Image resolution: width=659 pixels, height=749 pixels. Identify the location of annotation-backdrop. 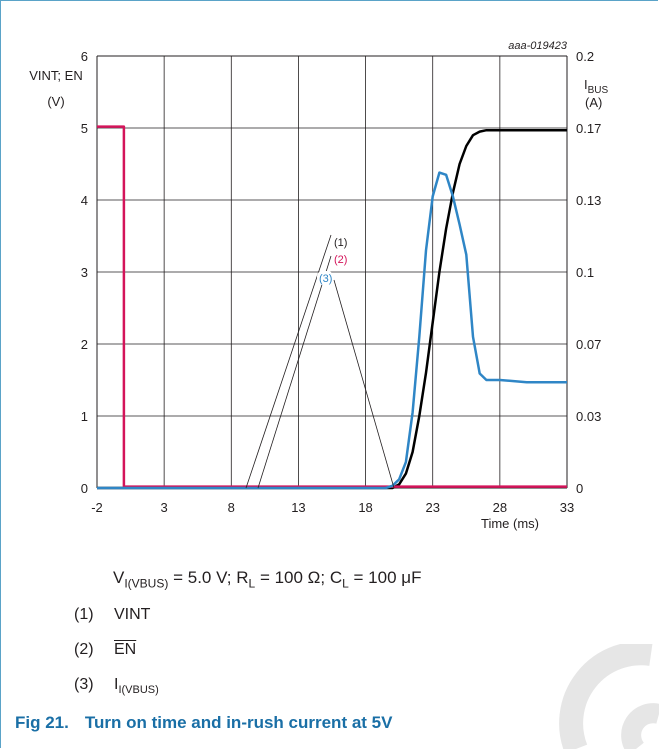
(325, 278).